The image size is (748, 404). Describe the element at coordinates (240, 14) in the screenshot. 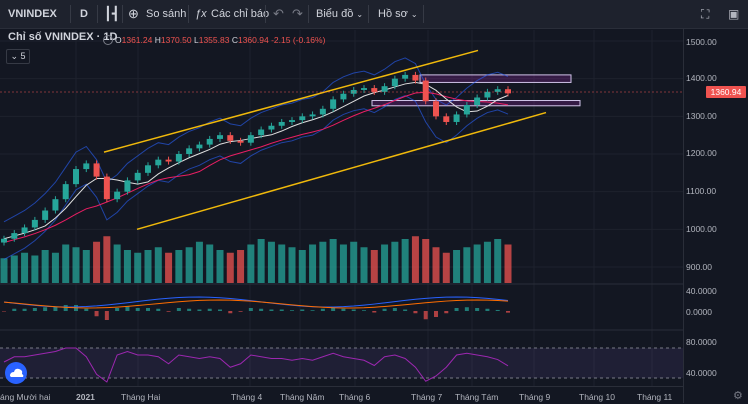

I see `indicators-button: Các chỉ báo` at that location.